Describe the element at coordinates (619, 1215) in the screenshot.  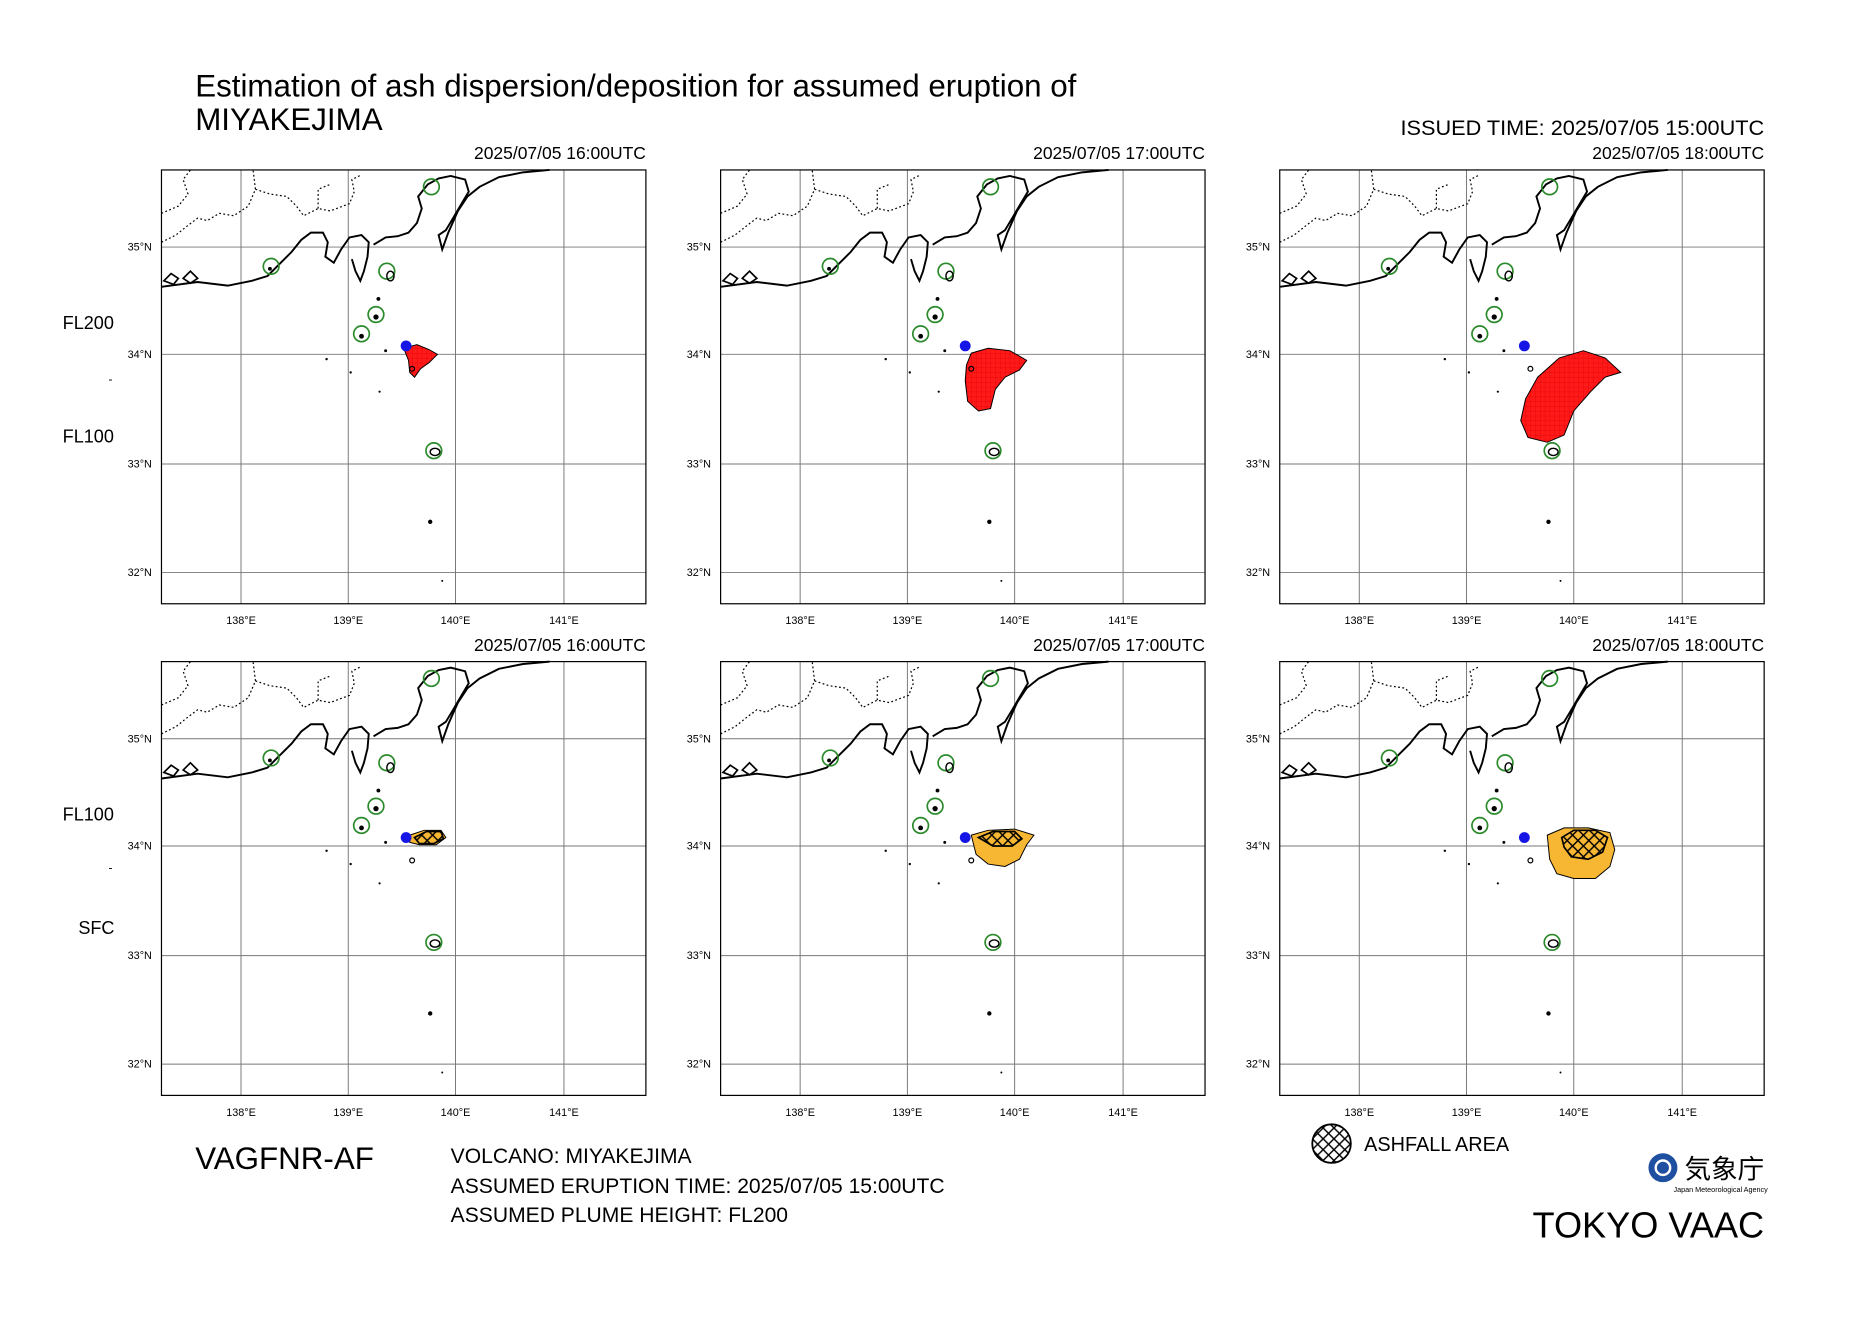
I see `plume-height: ASSUMED PLUME HEIGHT: FL200` at that location.